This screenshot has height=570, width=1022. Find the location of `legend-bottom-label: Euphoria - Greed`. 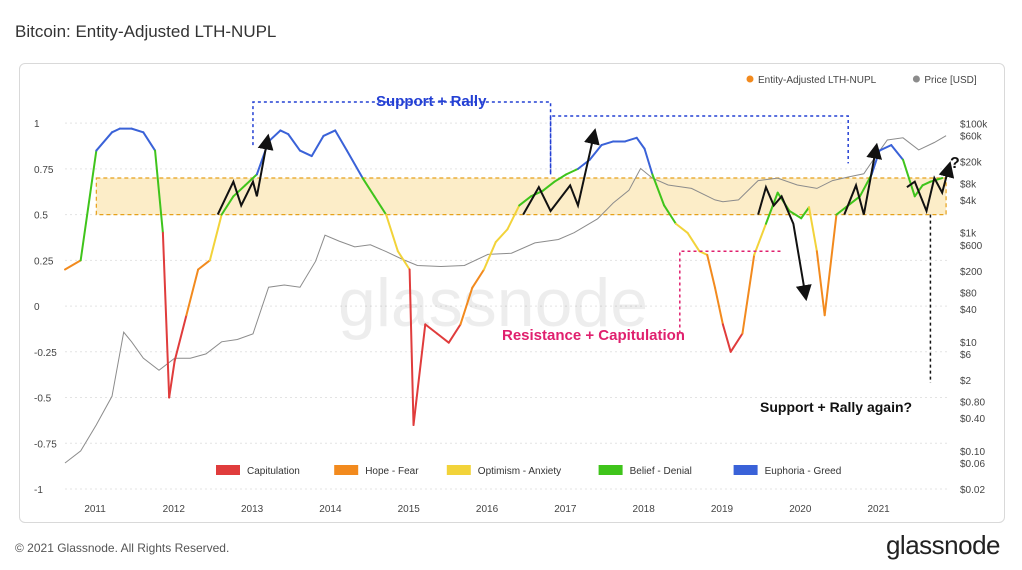

legend-bottom-label: Euphoria - Greed is located at coordinates (803, 471).